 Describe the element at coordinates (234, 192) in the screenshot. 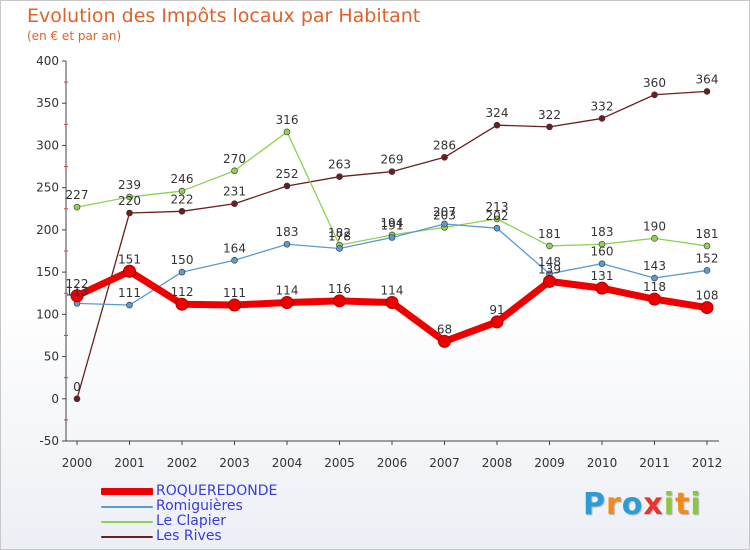

I see `data-label: 231` at that location.